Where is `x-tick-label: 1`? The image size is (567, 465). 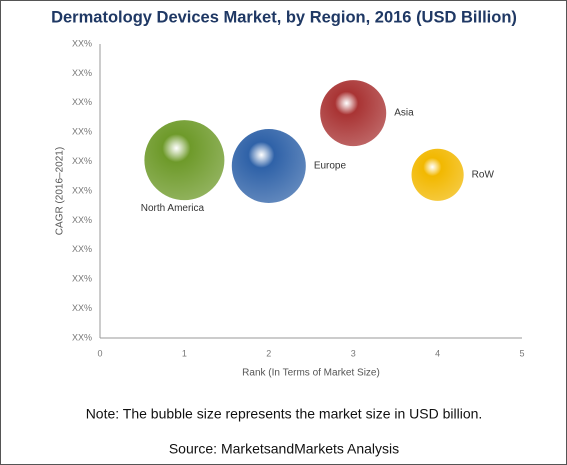 x-tick-label: 1 is located at coordinates (184, 353).